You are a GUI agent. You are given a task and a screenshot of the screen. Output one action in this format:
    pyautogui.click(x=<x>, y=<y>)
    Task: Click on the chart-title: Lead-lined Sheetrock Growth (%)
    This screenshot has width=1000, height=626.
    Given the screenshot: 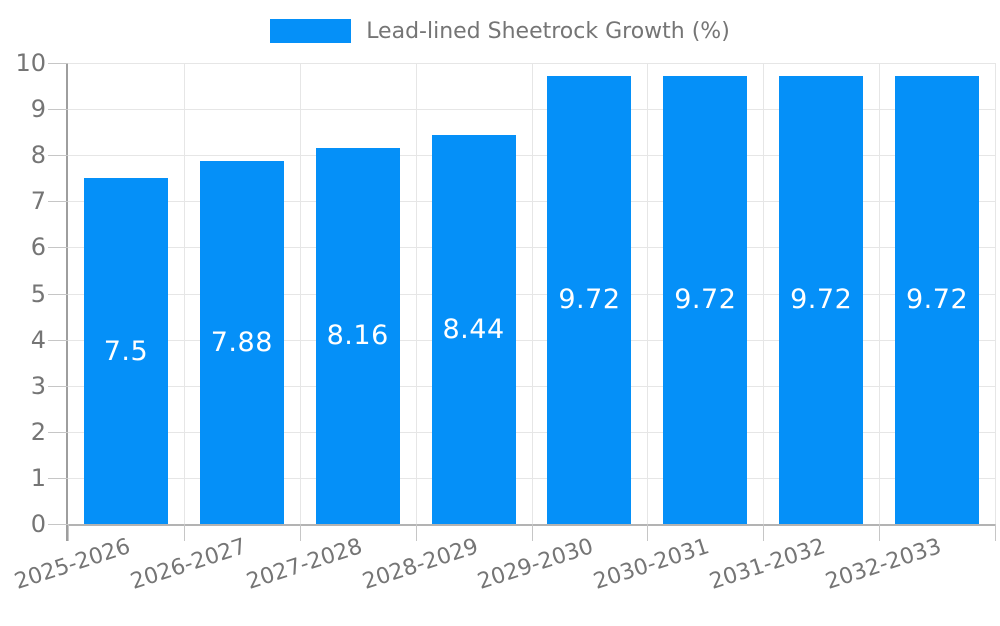 What is the action you would take?
    pyautogui.click(x=548, y=31)
    